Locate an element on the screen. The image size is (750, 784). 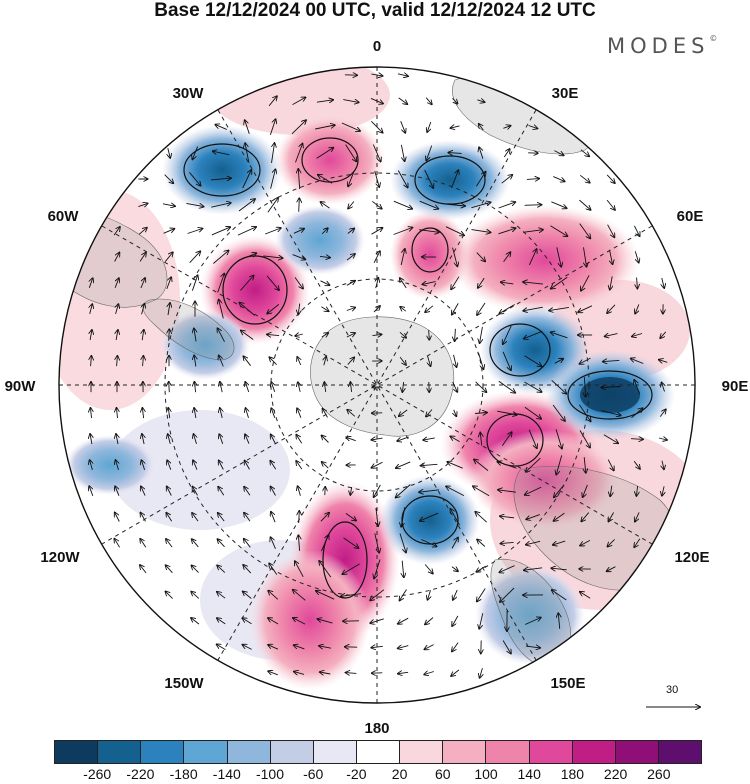
colorbar-tick-label: -60 is located at coordinates (313, 774).